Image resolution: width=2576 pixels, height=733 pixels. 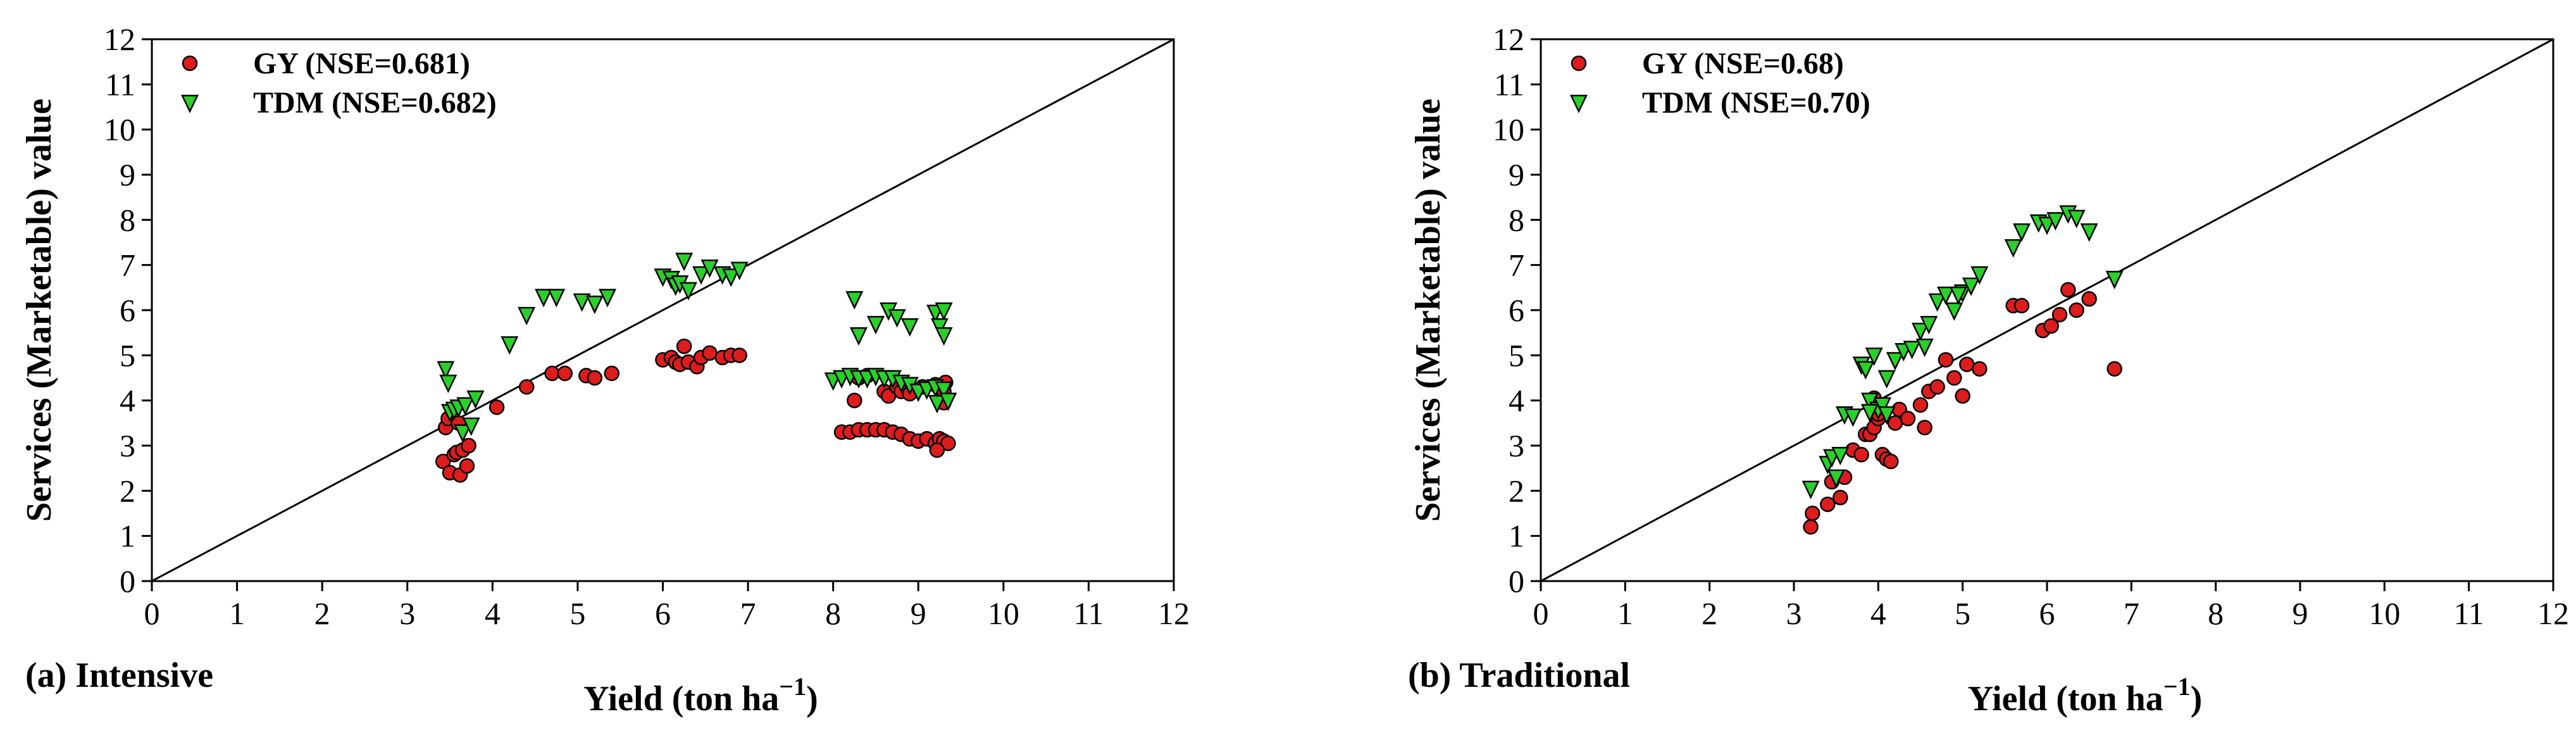 I want to click on x-axis-title: Yield (ton ha−1), so click(x=2085, y=695).